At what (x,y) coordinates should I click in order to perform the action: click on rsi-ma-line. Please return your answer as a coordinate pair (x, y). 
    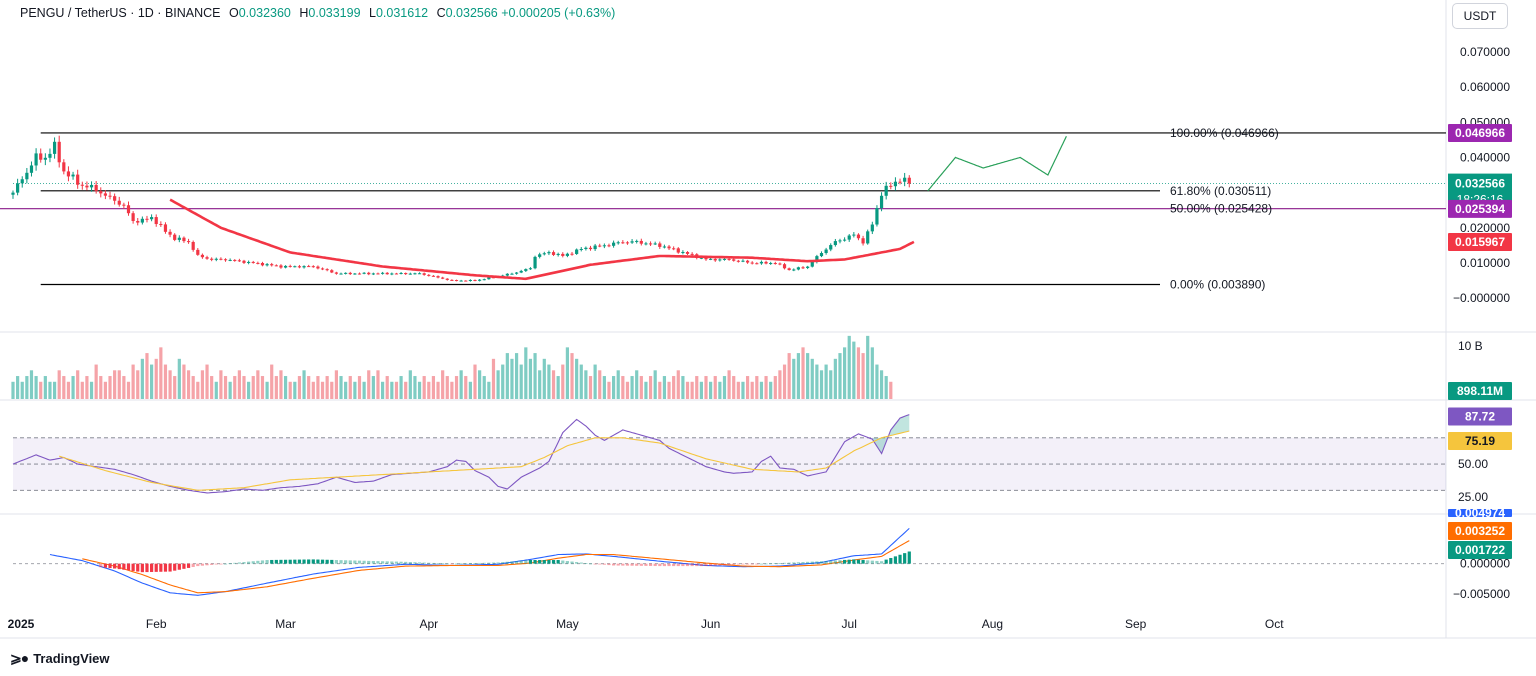
    Looking at the image, I should click on (484, 460).